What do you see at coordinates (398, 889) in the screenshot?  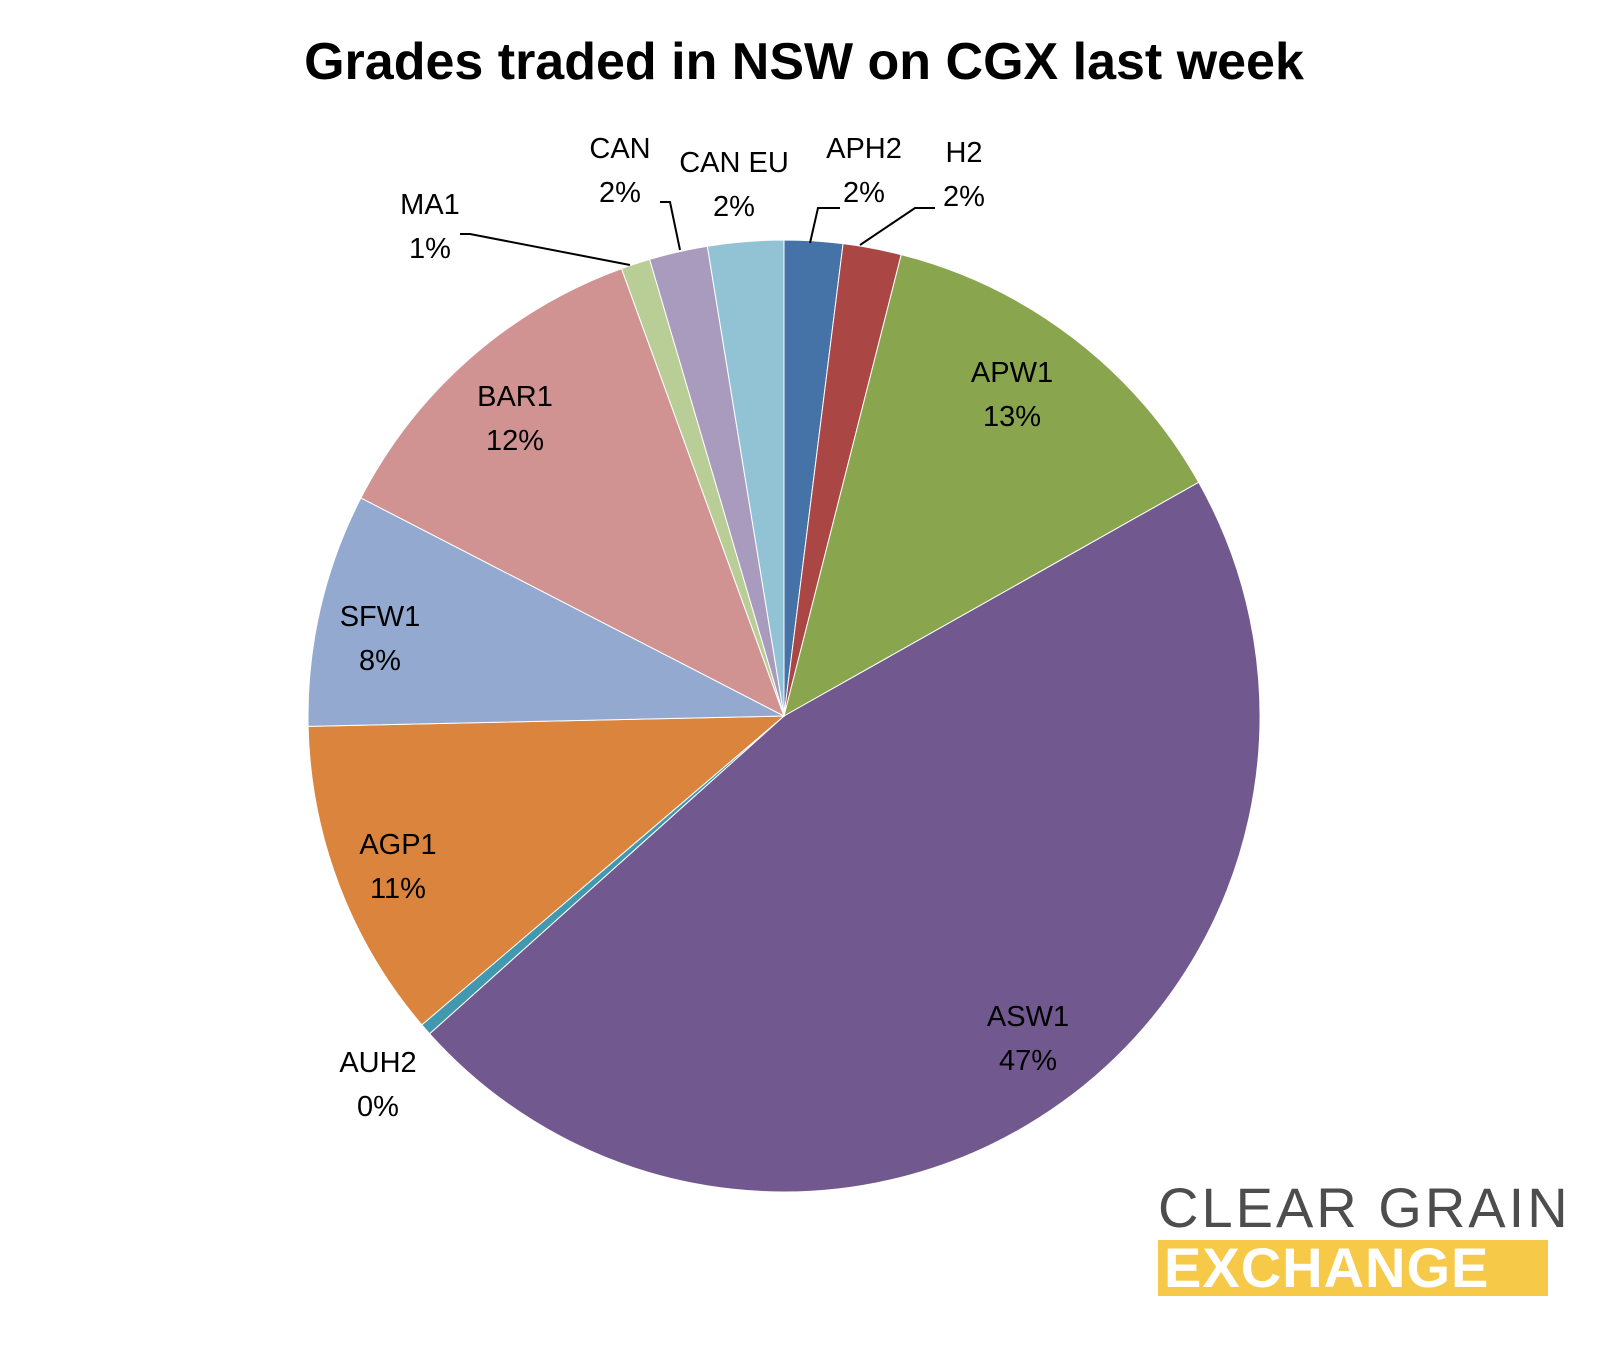 I see `slice-label-percent: 11%` at bounding box center [398, 889].